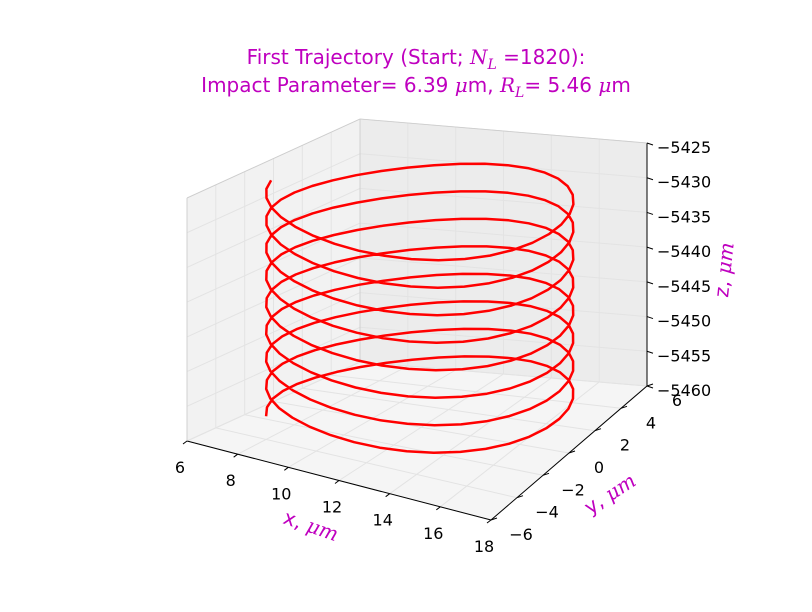  I want to click on y-tick-label: 2, so click(625, 445).